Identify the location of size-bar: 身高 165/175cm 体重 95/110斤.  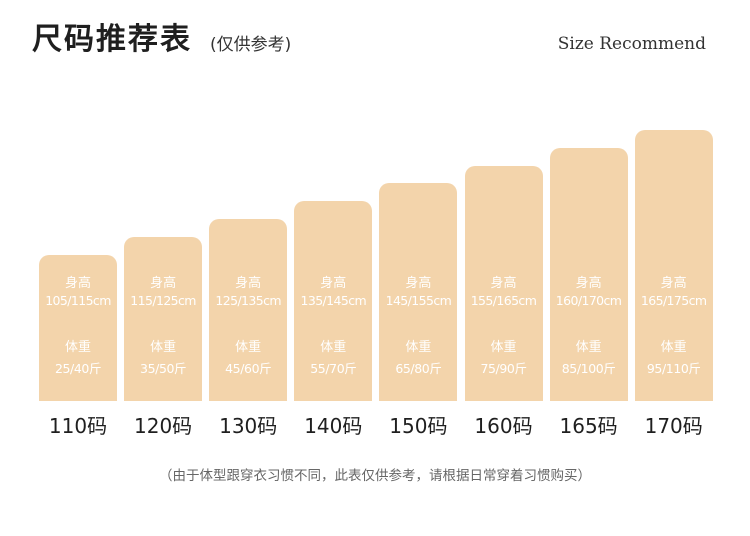
(673, 265).